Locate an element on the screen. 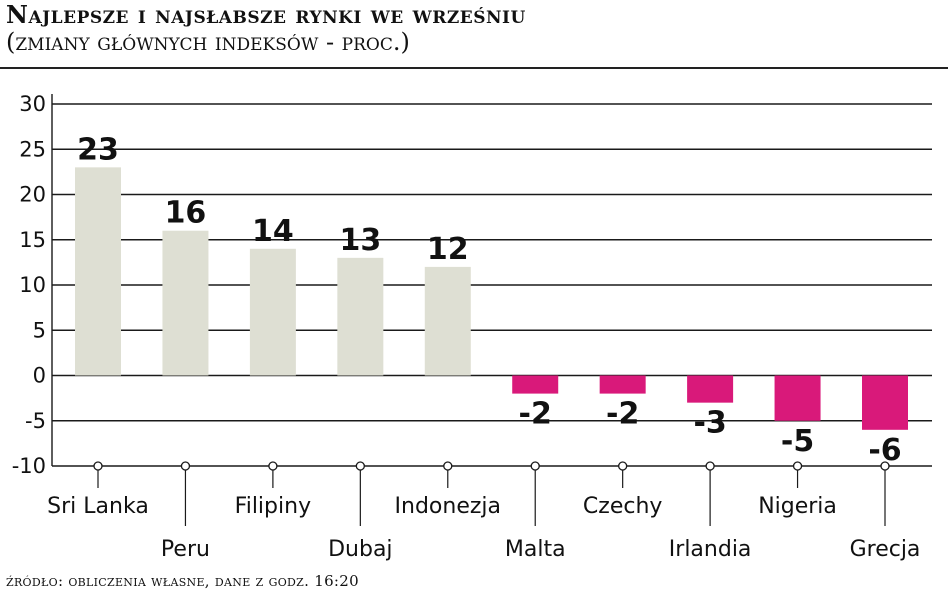 This screenshot has width=948, height=593. data-label: 14 is located at coordinates (273, 231).